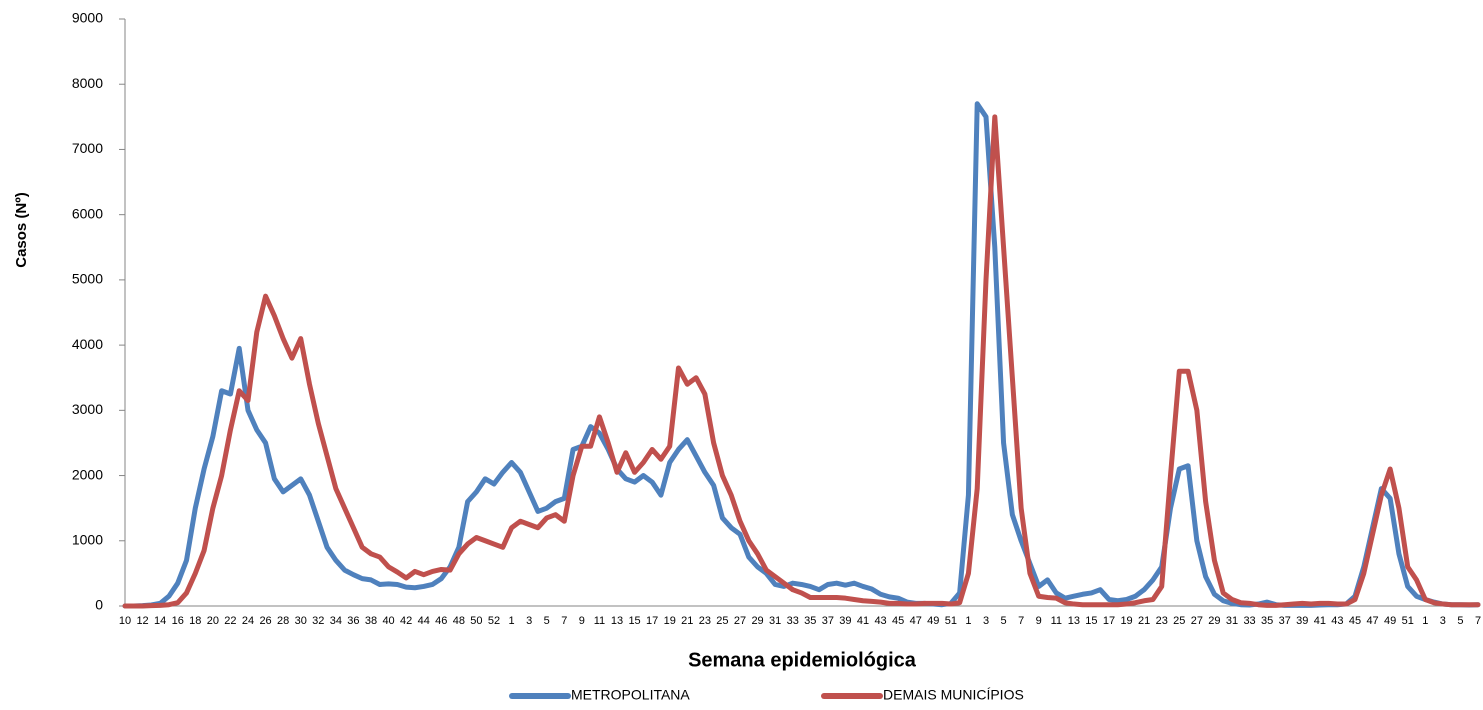 The image size is (1483, 710). What do you see at coordinates (87, 83) in the screenshot?
I see `y-tick-label: 8000` at bounding box center [87, 83].